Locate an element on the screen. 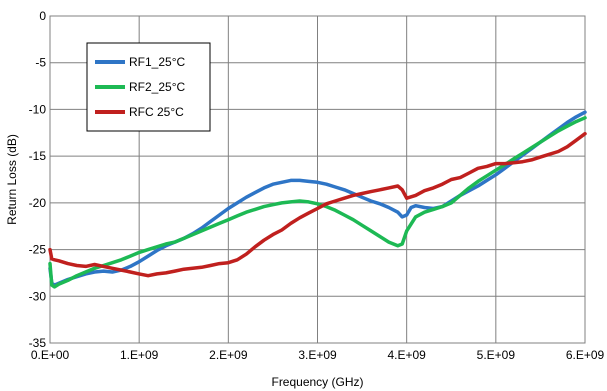 Image resolution: width=607 pixels, height=391 pixels. legend: RF1_25°C RF2_25°C RFC 25°C is located at coordinates (148, 87).